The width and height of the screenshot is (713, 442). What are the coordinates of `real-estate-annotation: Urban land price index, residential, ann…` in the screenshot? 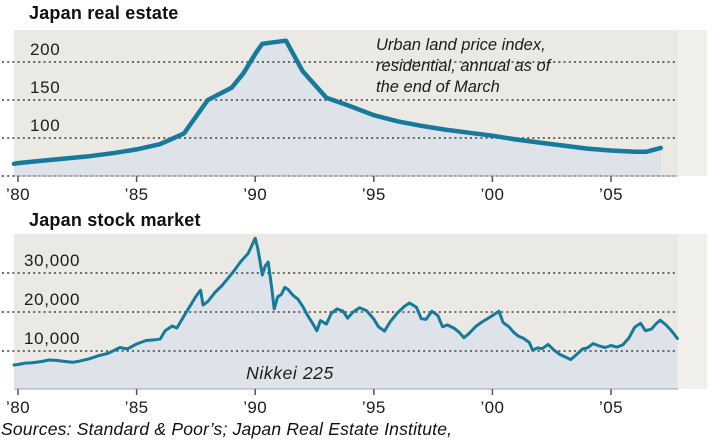 It's located at (463, 66).